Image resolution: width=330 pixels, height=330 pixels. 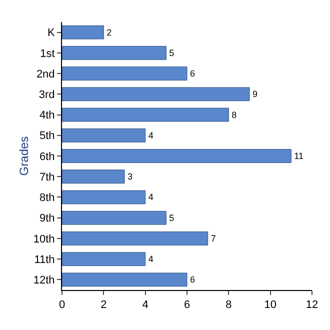 What do you see at coordinates (145, 305) in the screenshot?
I see `x-tick-label: 4` at bounding box center [145, 305].